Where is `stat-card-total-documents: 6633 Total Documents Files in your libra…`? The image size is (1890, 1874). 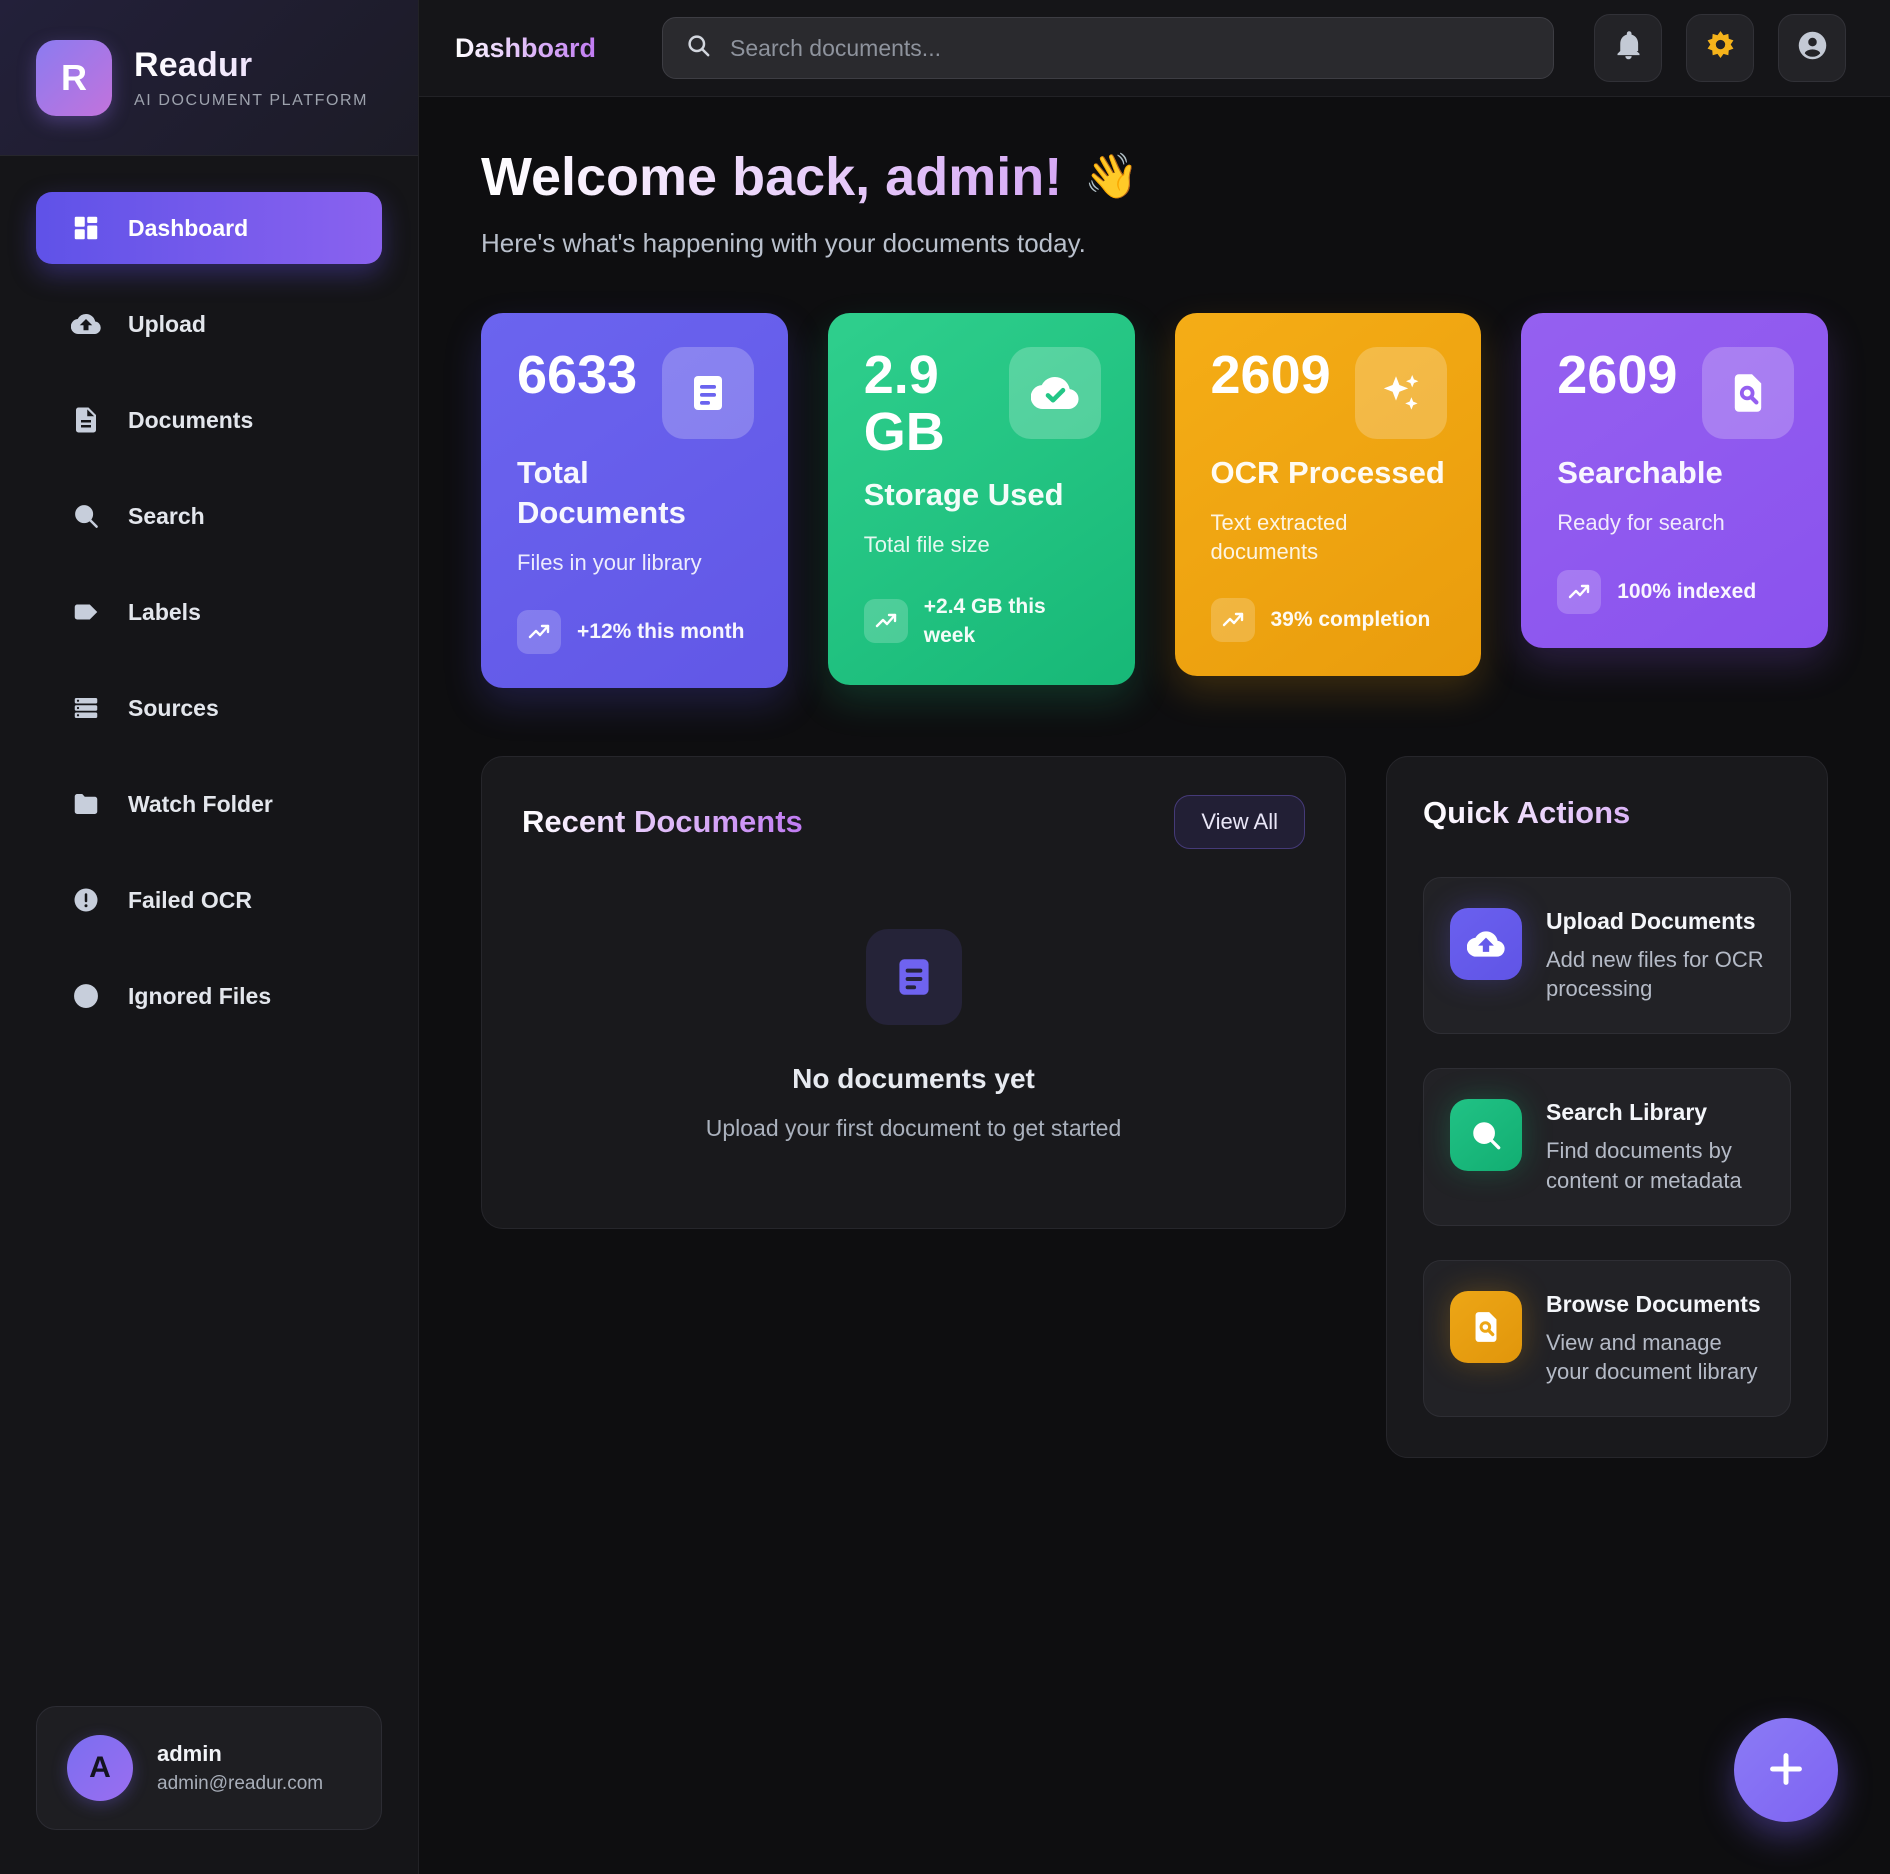 stat-card-total-documents: 6633 Total Documents Files in your libra… is located at coordinates (634, 500).